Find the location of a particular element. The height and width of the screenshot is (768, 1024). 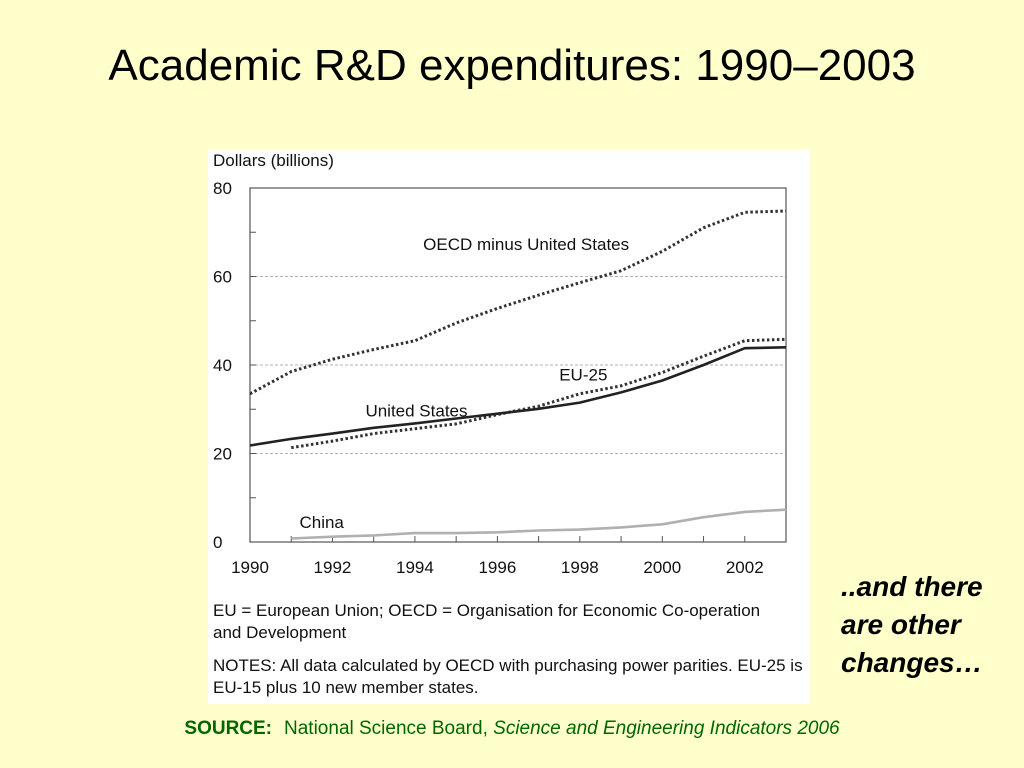

x-tick-label: 2000 is located at coordinates (662, 567).